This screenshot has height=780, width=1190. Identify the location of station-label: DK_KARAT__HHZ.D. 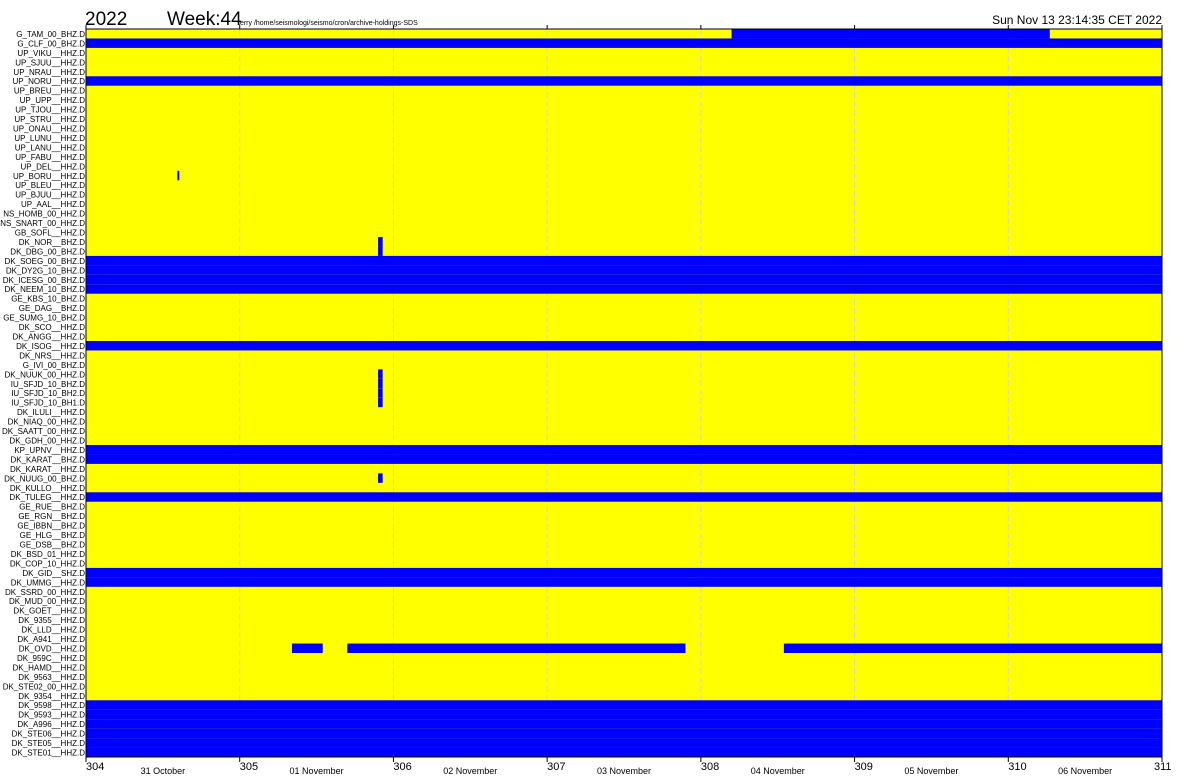
(47, 469).